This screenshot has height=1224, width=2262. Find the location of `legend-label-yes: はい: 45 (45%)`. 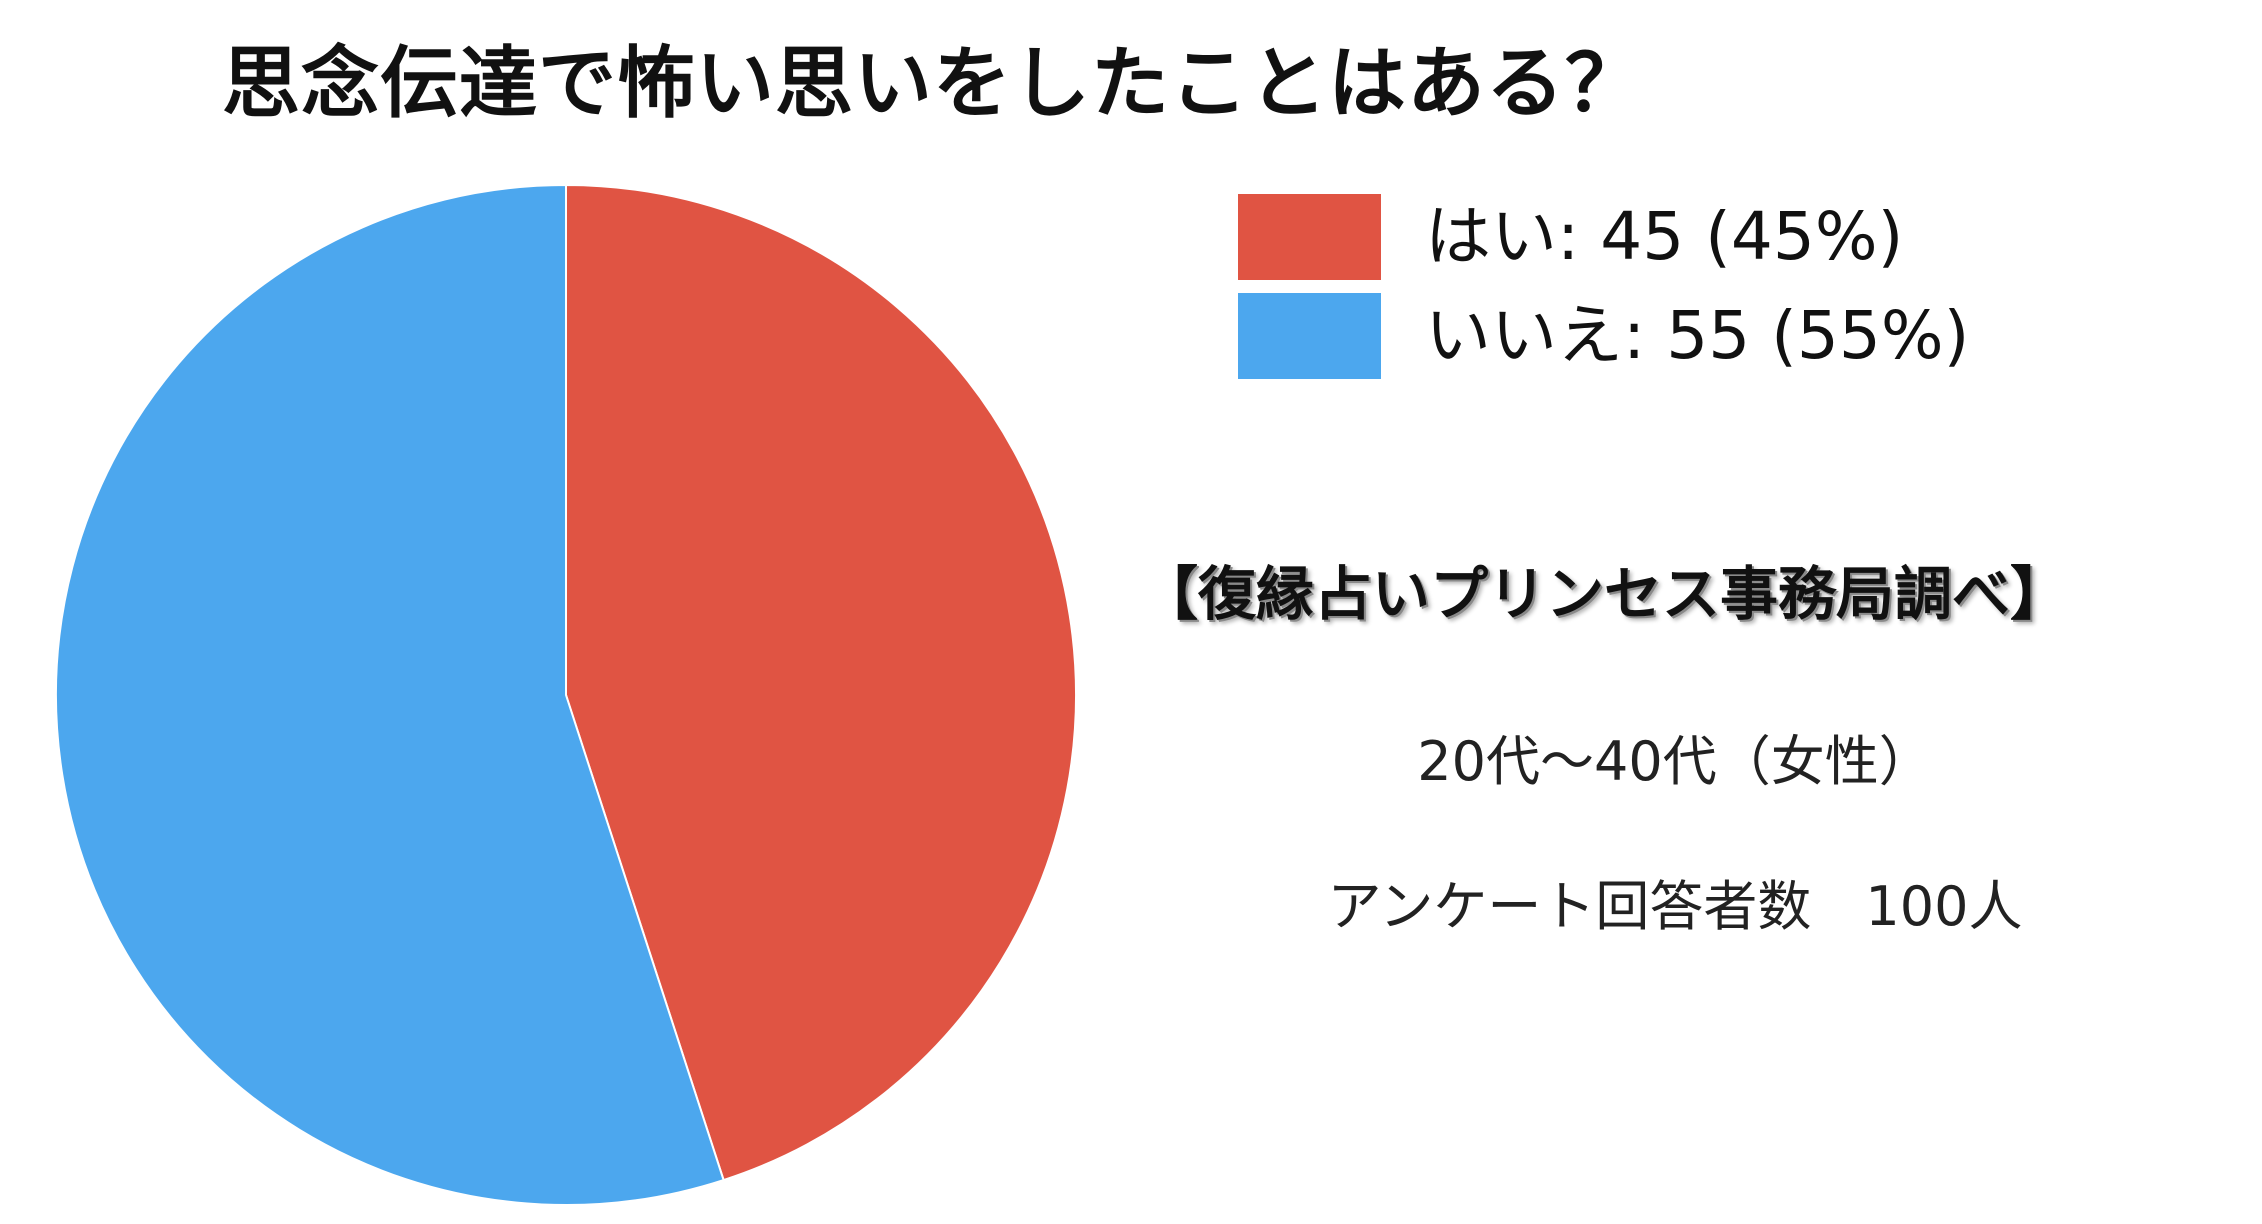

legend-label-yes: はい: 45 (45%) is located at coordinates (1664, 236).